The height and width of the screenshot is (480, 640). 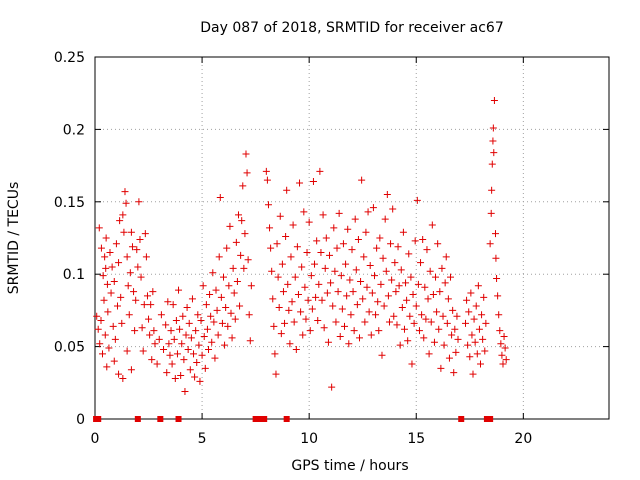 I want to click on y-tick-label: 0.1, so click(x=74, y=275).